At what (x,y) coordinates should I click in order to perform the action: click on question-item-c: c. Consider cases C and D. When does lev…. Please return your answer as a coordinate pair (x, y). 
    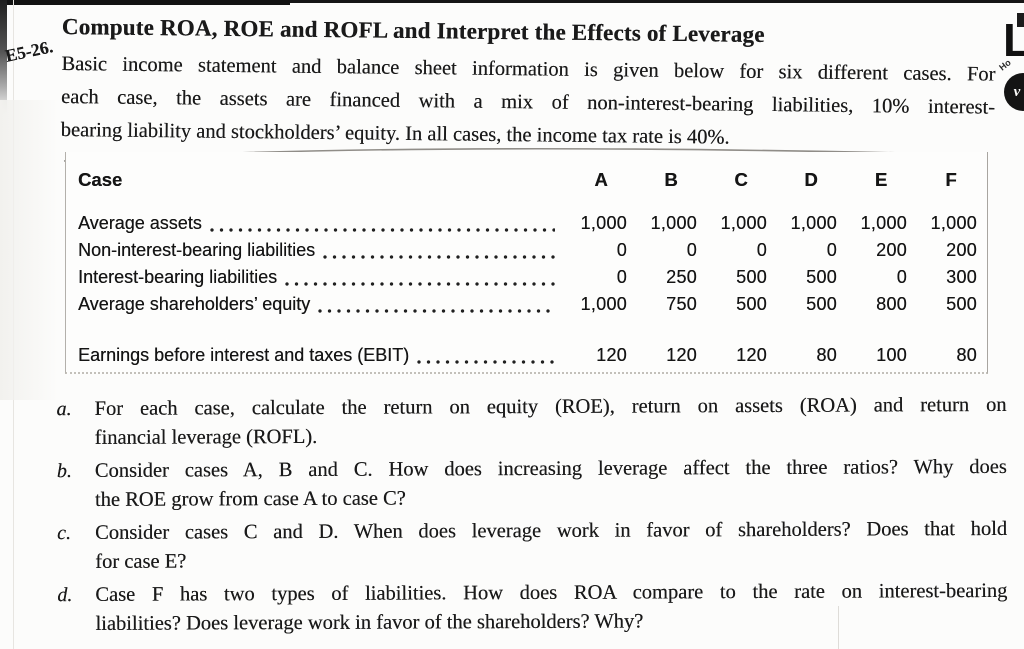
    Looking at the image, I should click on (532, 546).